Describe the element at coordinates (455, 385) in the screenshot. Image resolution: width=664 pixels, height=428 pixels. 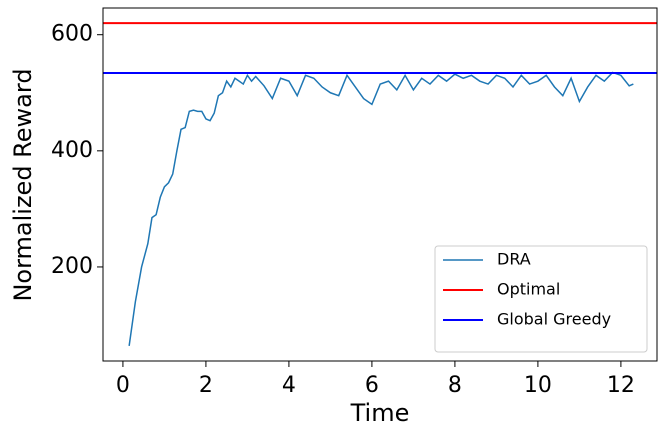
I see `x-tick-label: 8` at that location.